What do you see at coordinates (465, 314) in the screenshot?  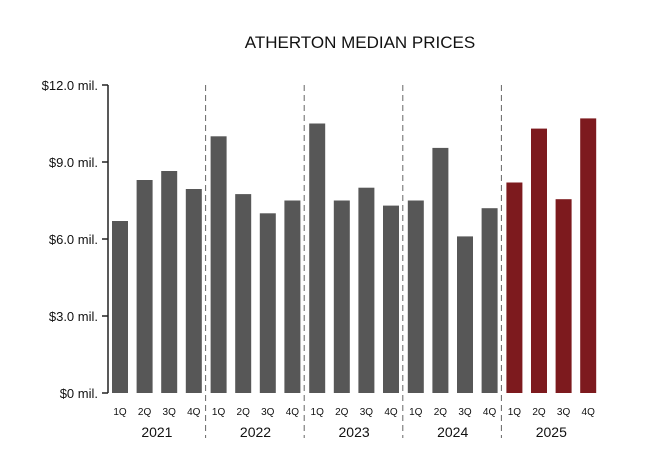 I see `bar-2024-3q` at bounding box center [465, 314].